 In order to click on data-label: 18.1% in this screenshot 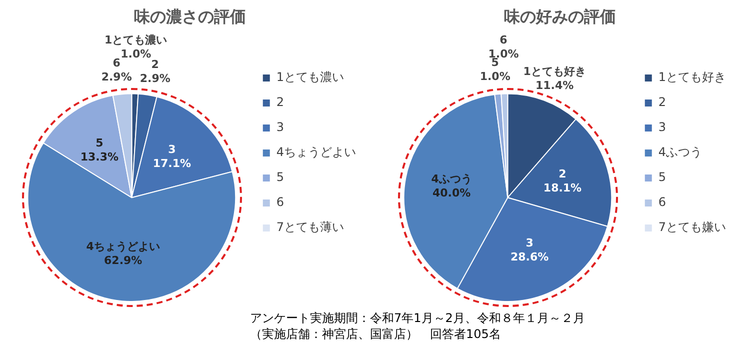, I will do `click(562, 187)`.